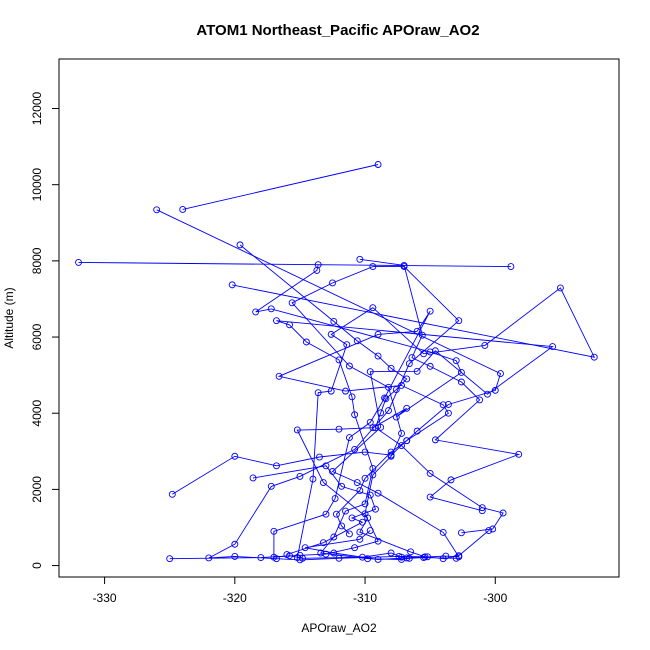  What do you see at coordinates (37, 336) in the screenshot?
I see `y-tick-label: 6000` at bounding box center [37, 336].